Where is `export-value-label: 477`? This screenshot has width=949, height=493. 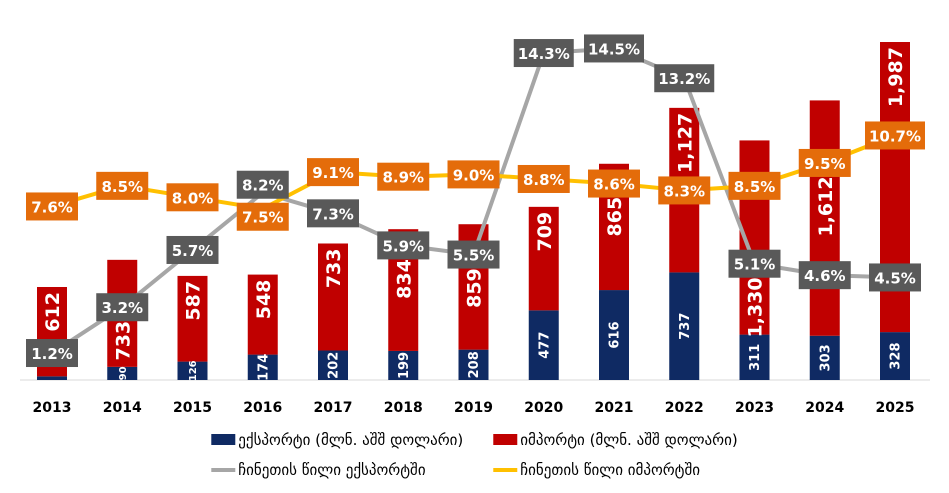
export-value-label: 477 is located at coordinates (544, 345).